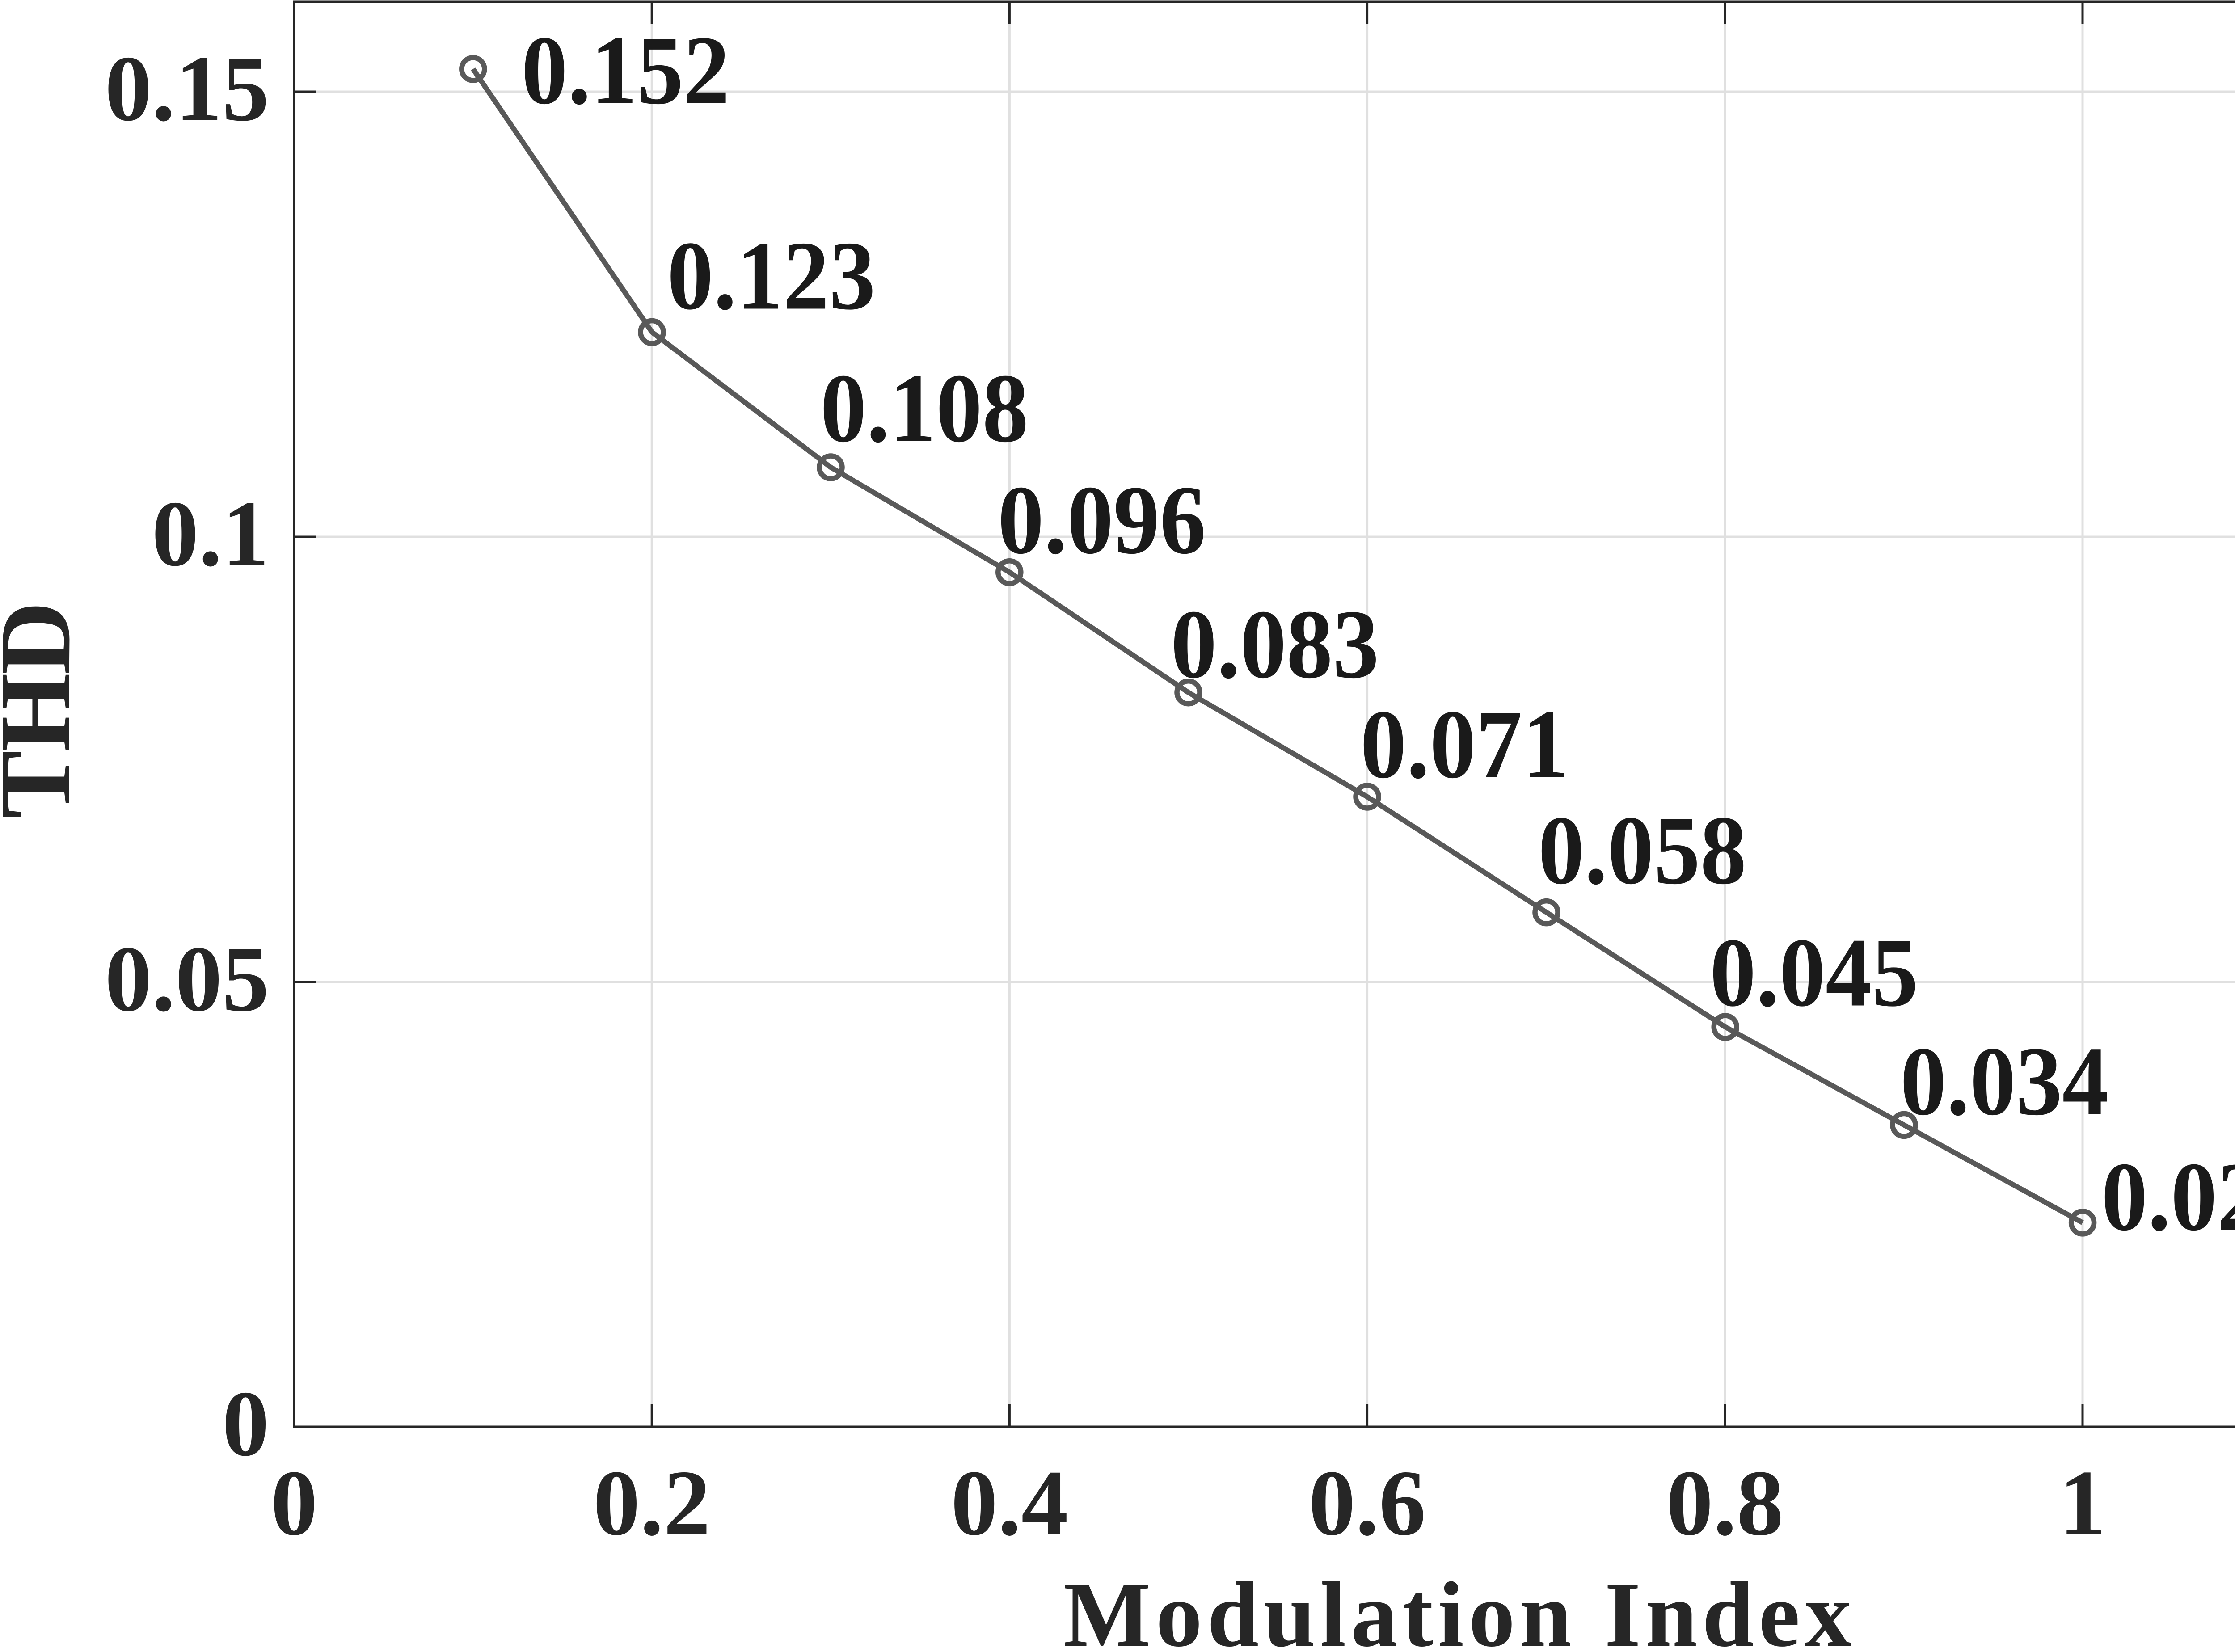 This screenshot has width=2235, height=1652. What do you see at coordinates (1009, 1503) in the screenshot?
I see `svg-text: 0.4` at bounding box center [1009, 1503].